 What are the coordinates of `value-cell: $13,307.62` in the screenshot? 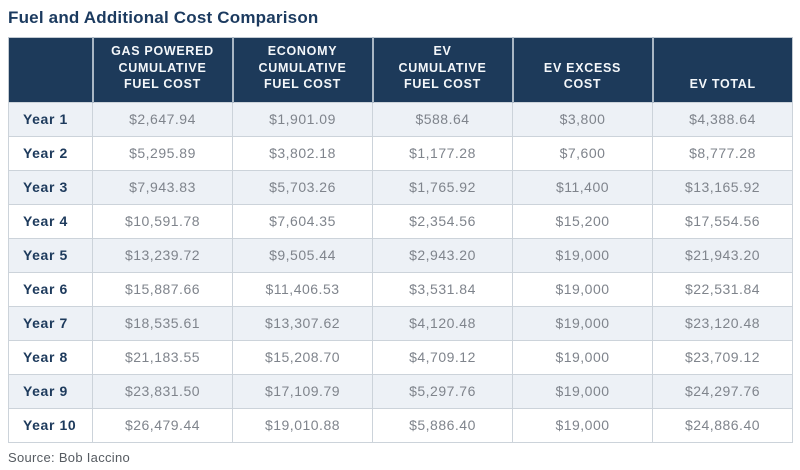 It's located at (302, 323).